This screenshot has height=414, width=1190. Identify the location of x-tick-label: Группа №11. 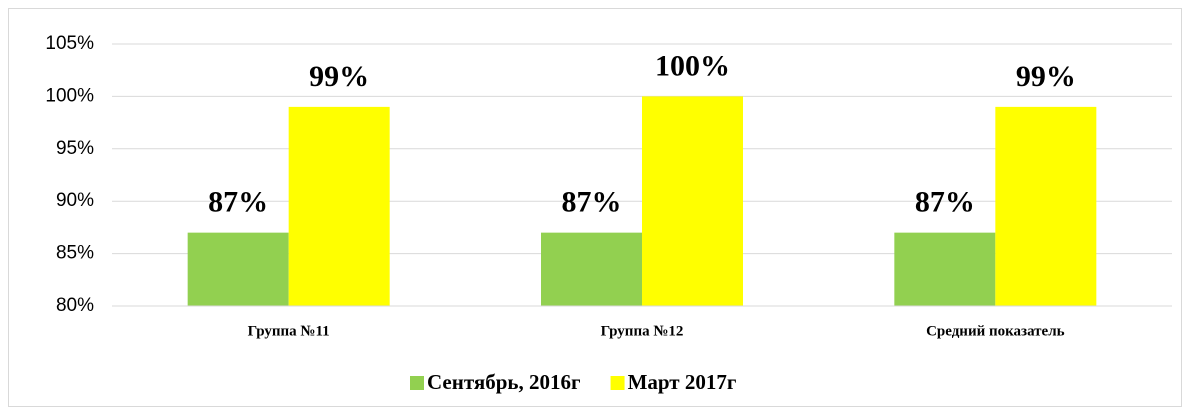
(289, 331).